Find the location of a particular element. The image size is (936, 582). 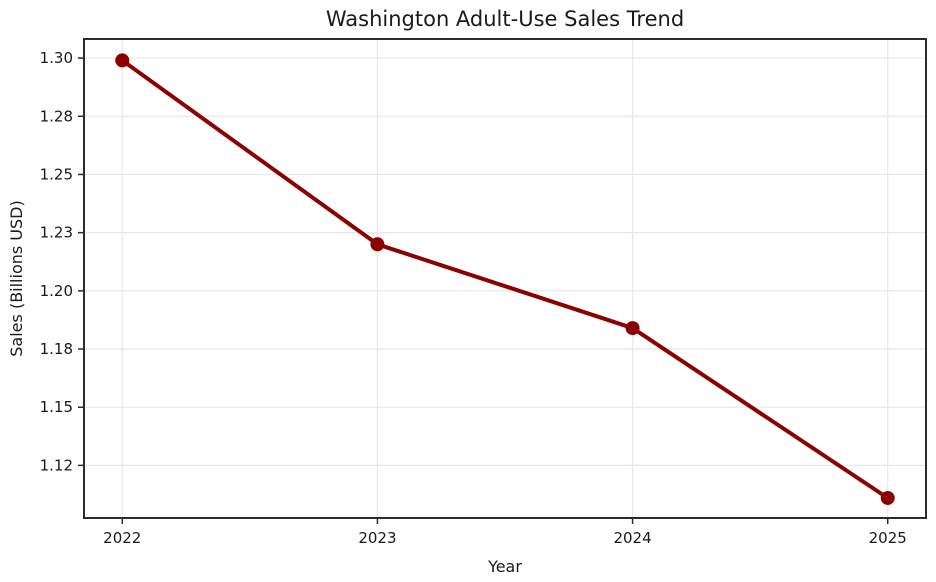

y-tick-label: 1.28 is located at coordinates (56, 116).